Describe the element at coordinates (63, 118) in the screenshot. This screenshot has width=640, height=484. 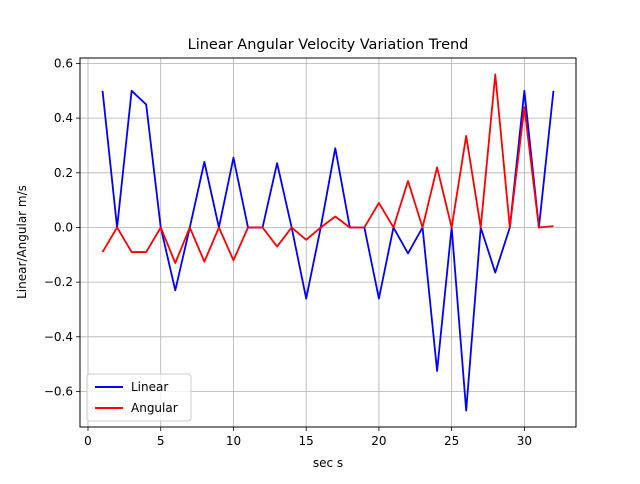
I see `y-tick-label: 0.4` at that location.